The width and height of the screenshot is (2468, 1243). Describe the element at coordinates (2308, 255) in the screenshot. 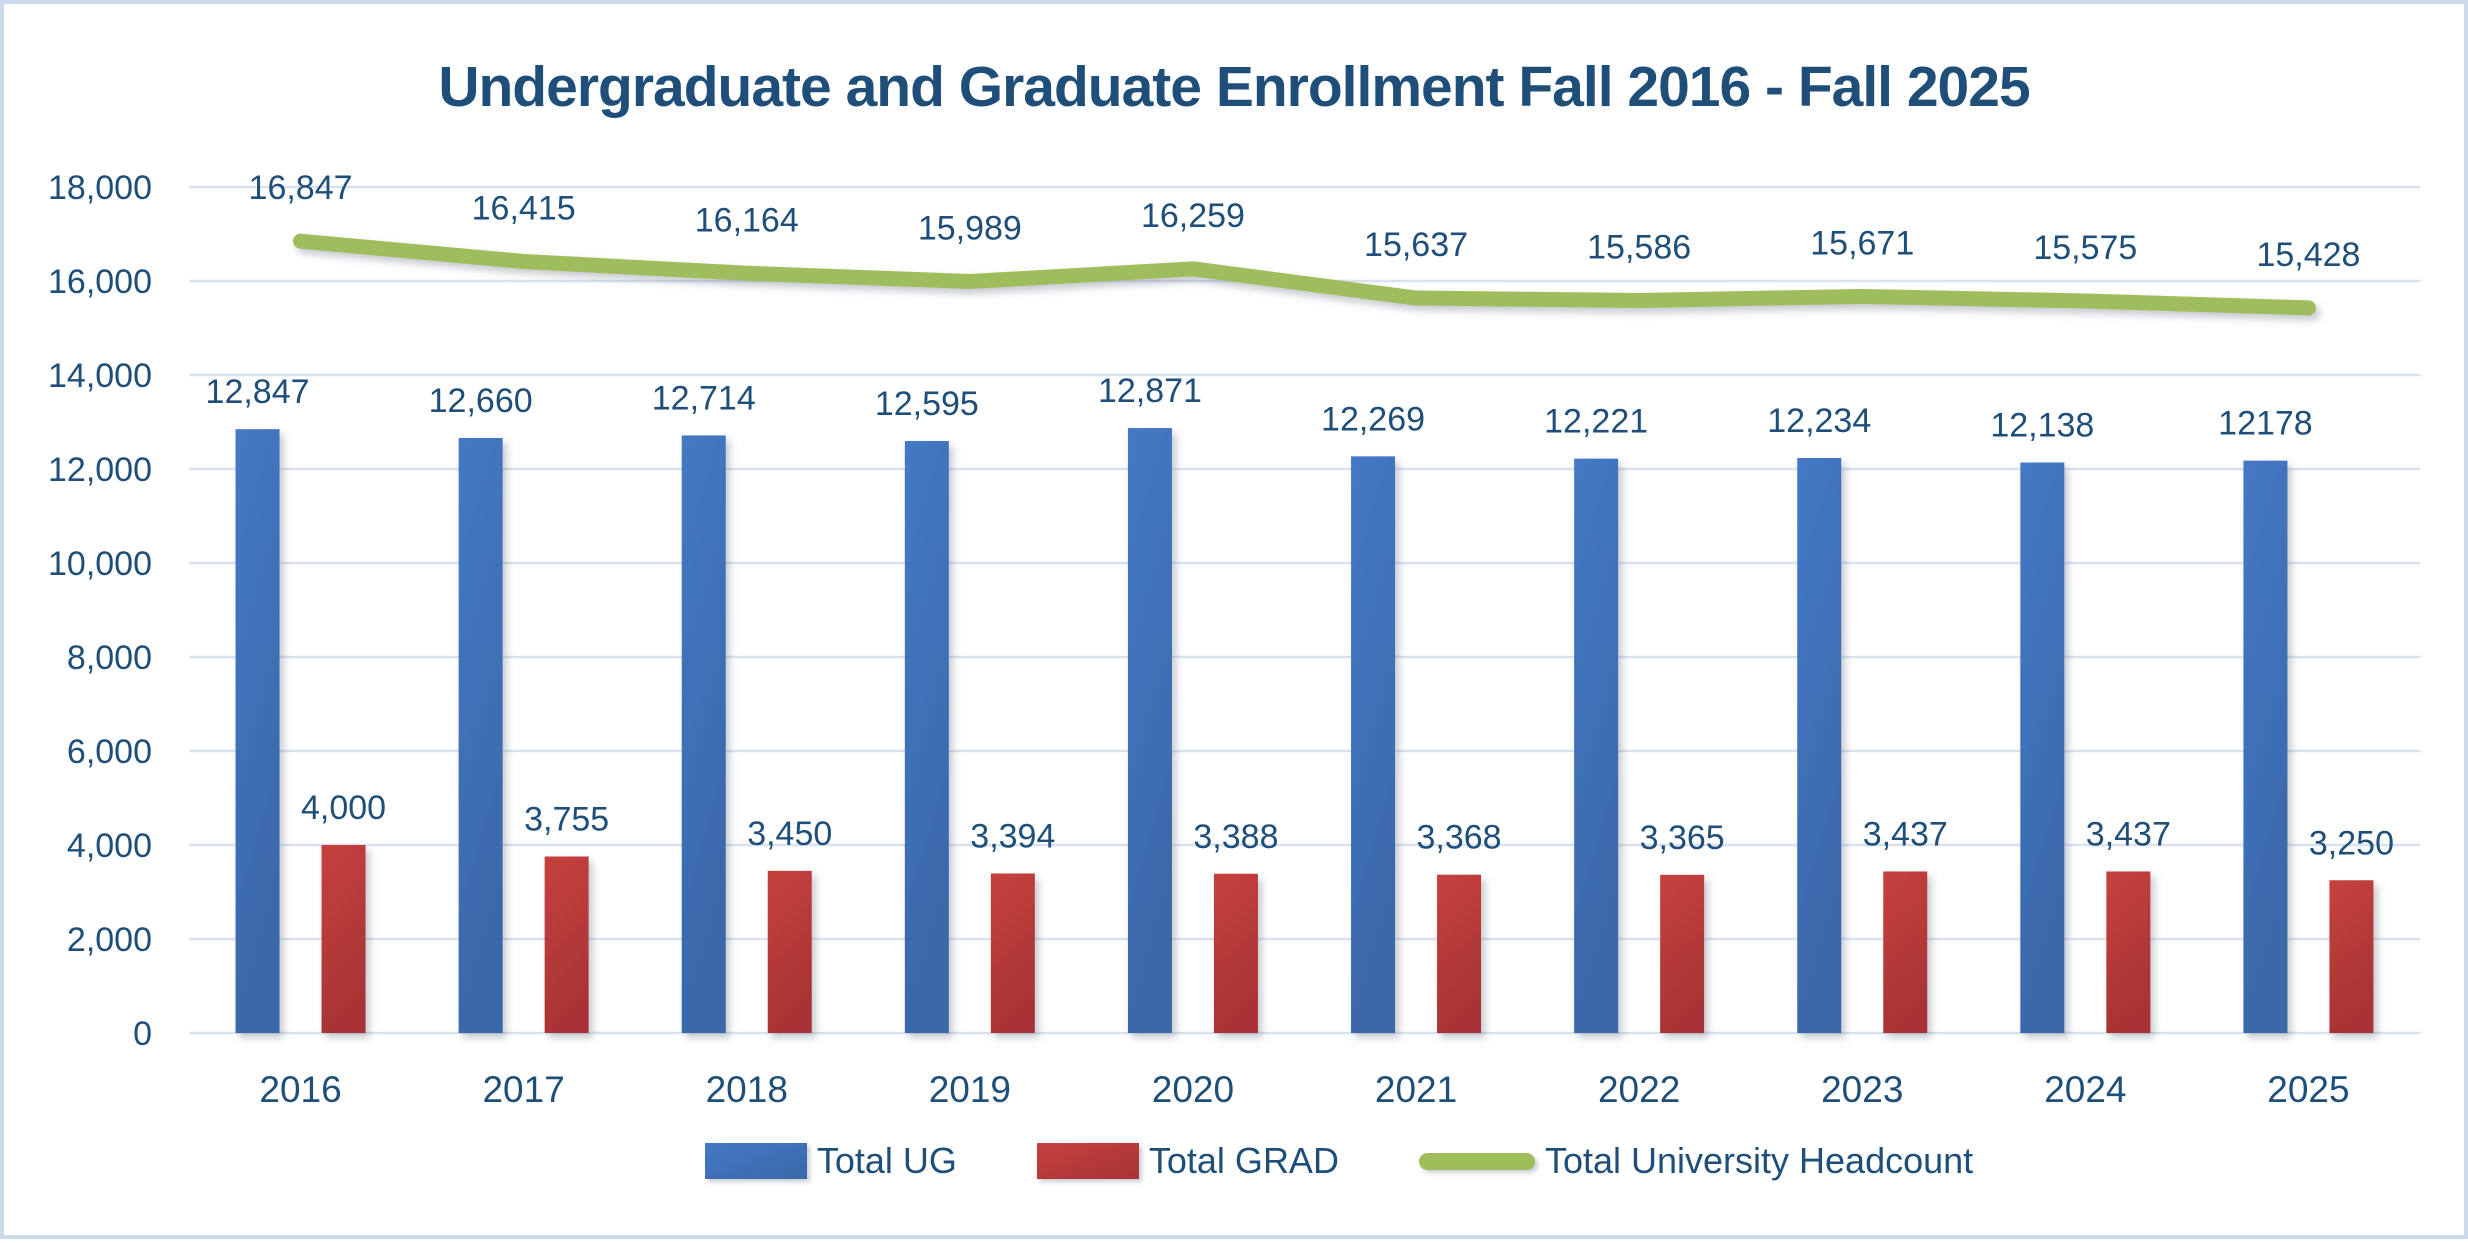

I see `label-headcount-2025: 15,428` at that location.